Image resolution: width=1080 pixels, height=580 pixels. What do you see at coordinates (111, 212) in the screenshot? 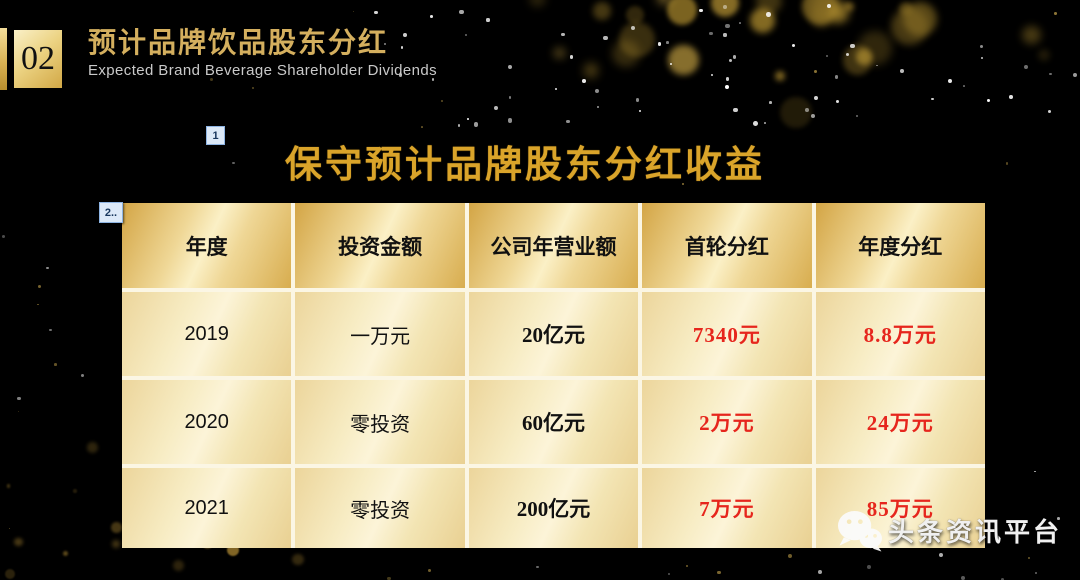
I see `annotation-marker-2: 2..` at bounding box center [111, 212].